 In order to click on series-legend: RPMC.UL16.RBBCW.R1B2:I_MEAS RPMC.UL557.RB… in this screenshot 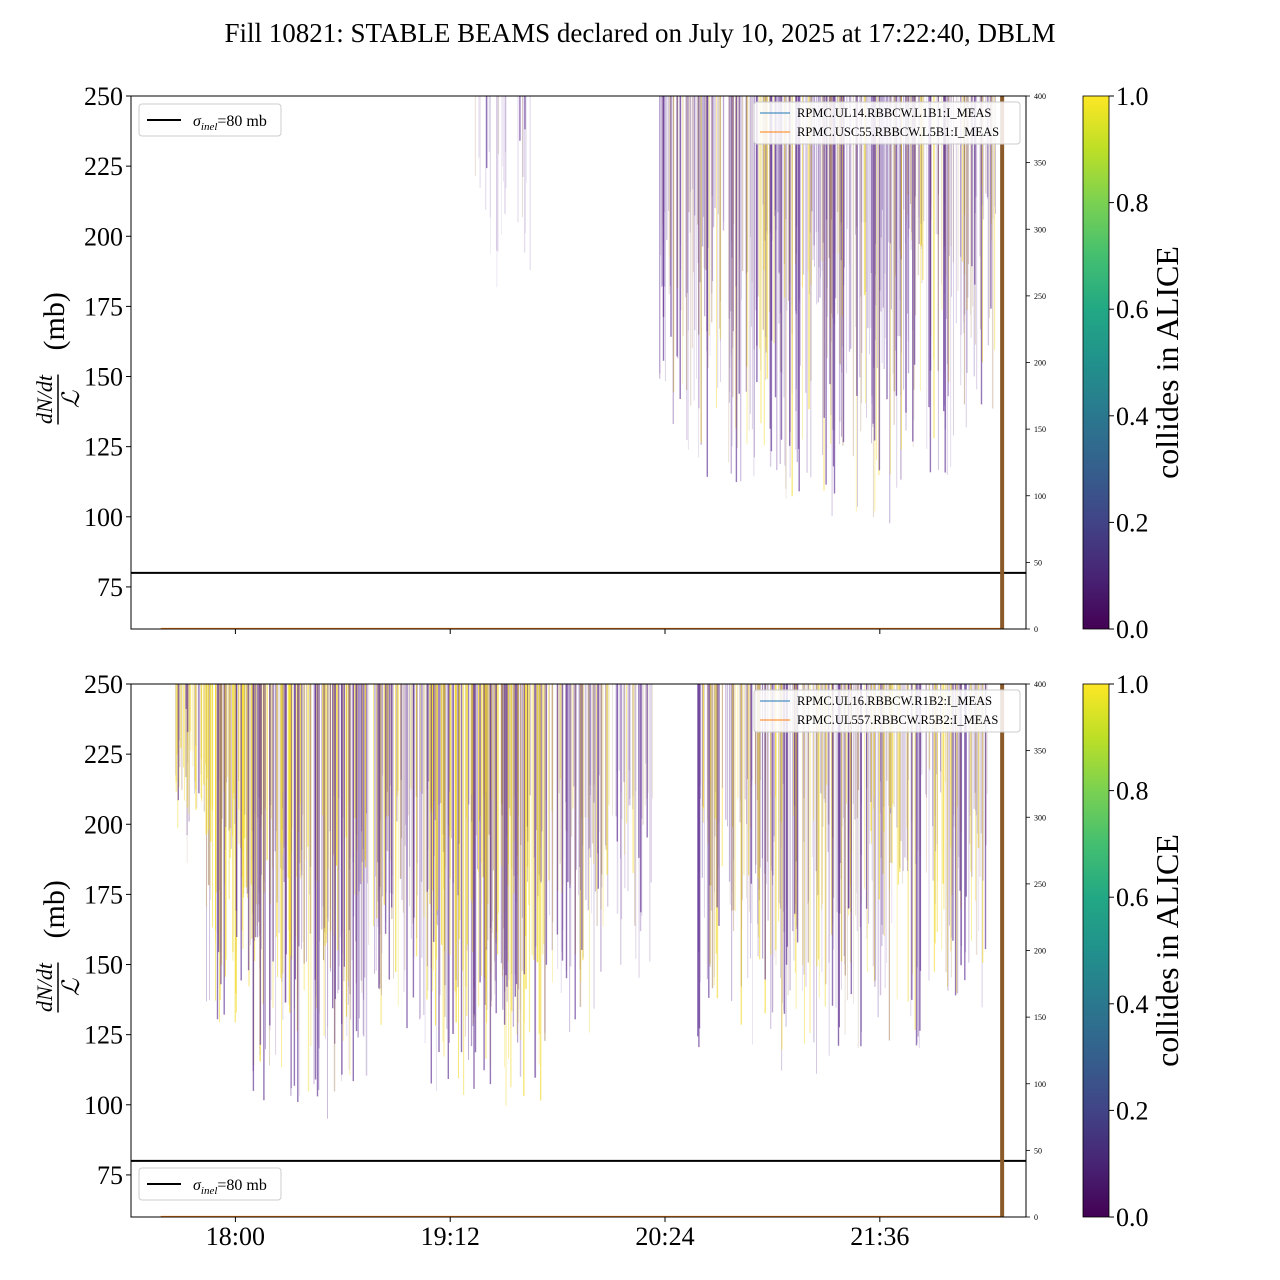, I will do `click(887, 711)`.